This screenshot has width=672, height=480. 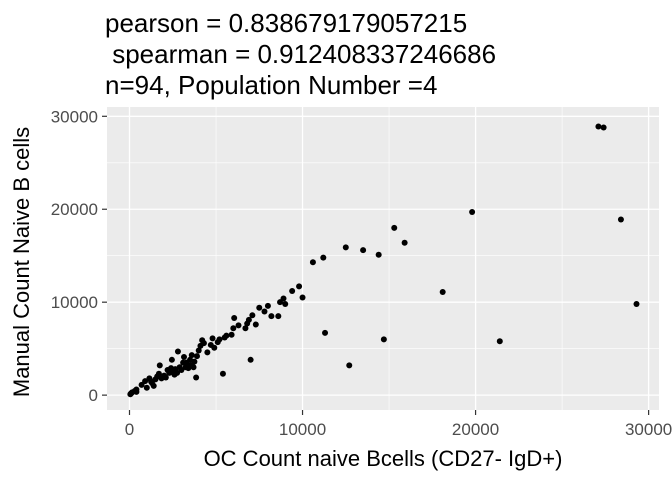 What do you see at coordinates (286, 23) in the screenshot?
I see `title-line-pearson: pearson = 0.838679179057215` at bounding box center [286, 23].